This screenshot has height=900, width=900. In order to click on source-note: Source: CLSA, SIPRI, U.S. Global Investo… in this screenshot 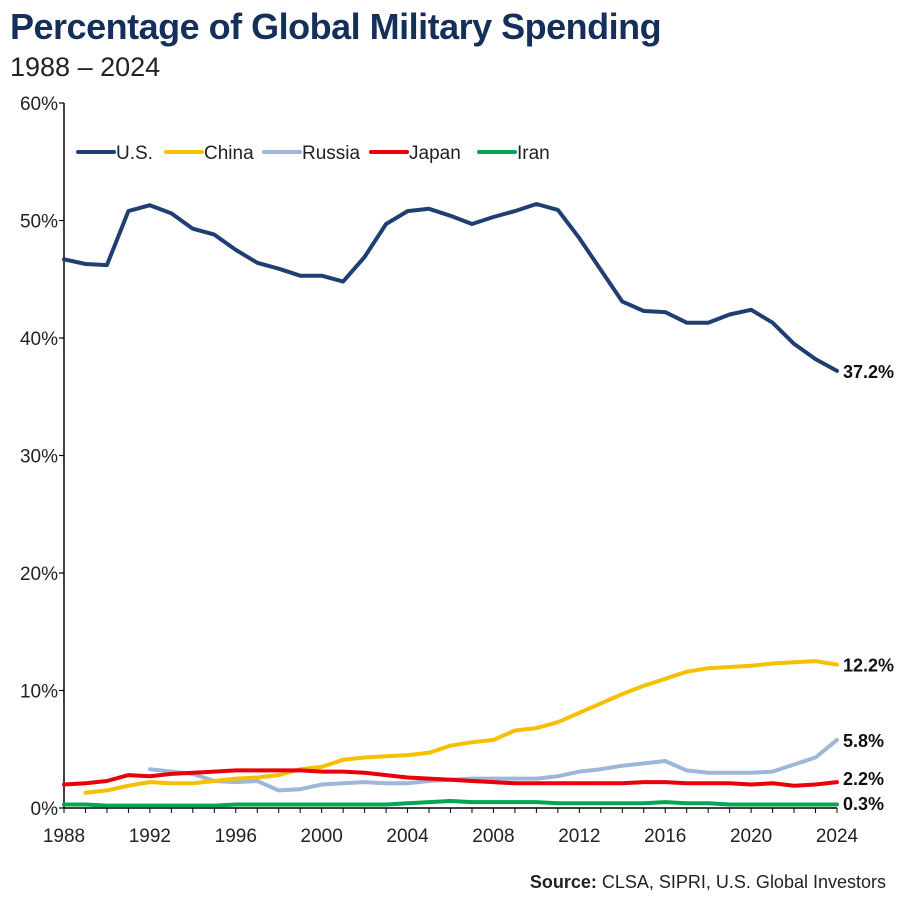, I will do `click(708, 882)`.